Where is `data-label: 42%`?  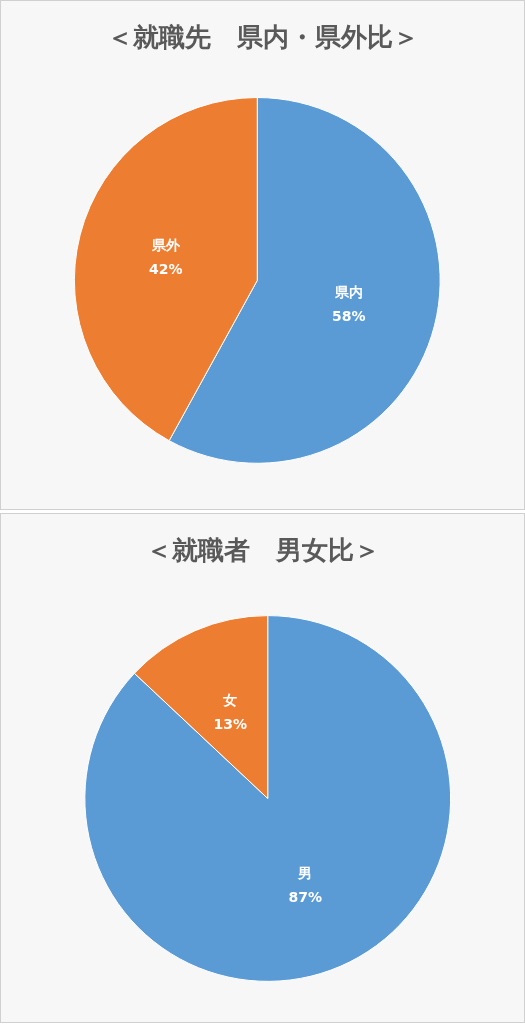
data-label: 42% is located at coordinates (166, 268).